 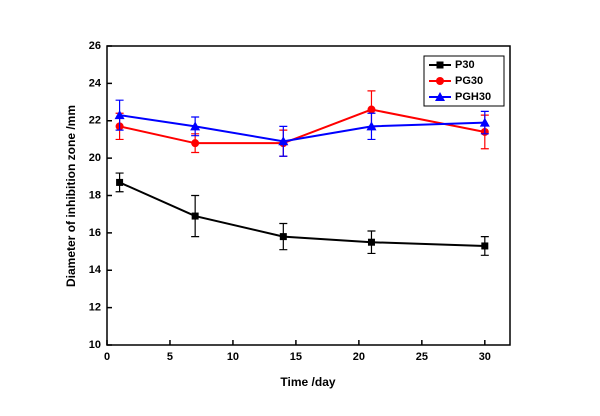 I want to click on x-tick-label: 30, so click(x=485, y=357).